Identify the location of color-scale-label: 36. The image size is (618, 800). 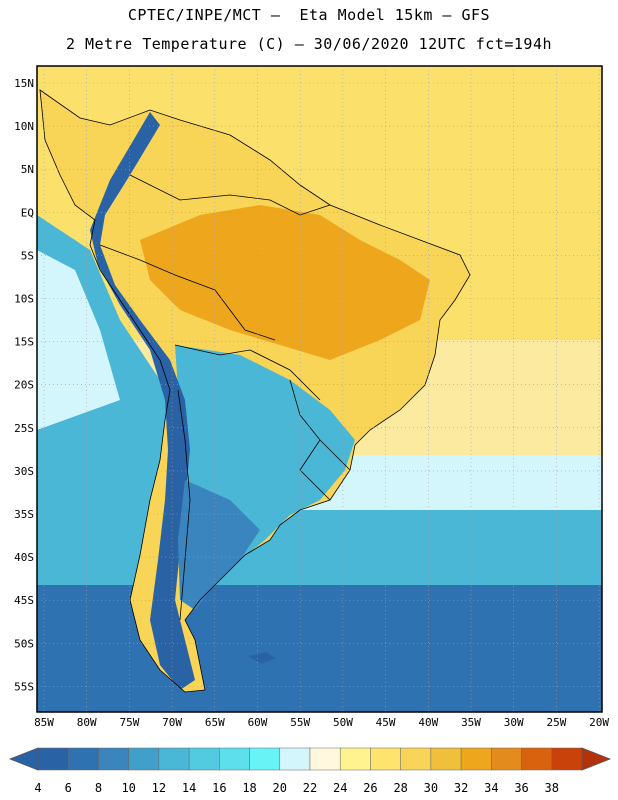
(521, 788).